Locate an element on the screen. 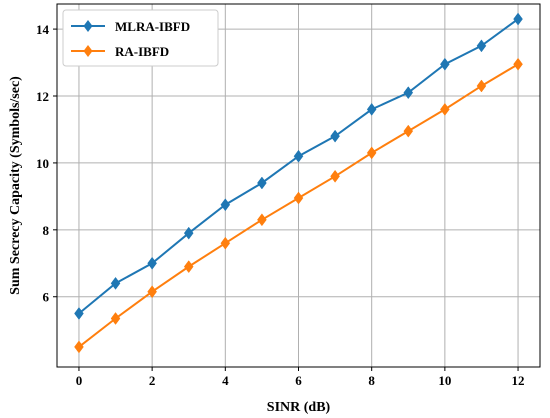 The image size is (550, 418). x-tick-label: 12 is located at coordinates (518, 380).